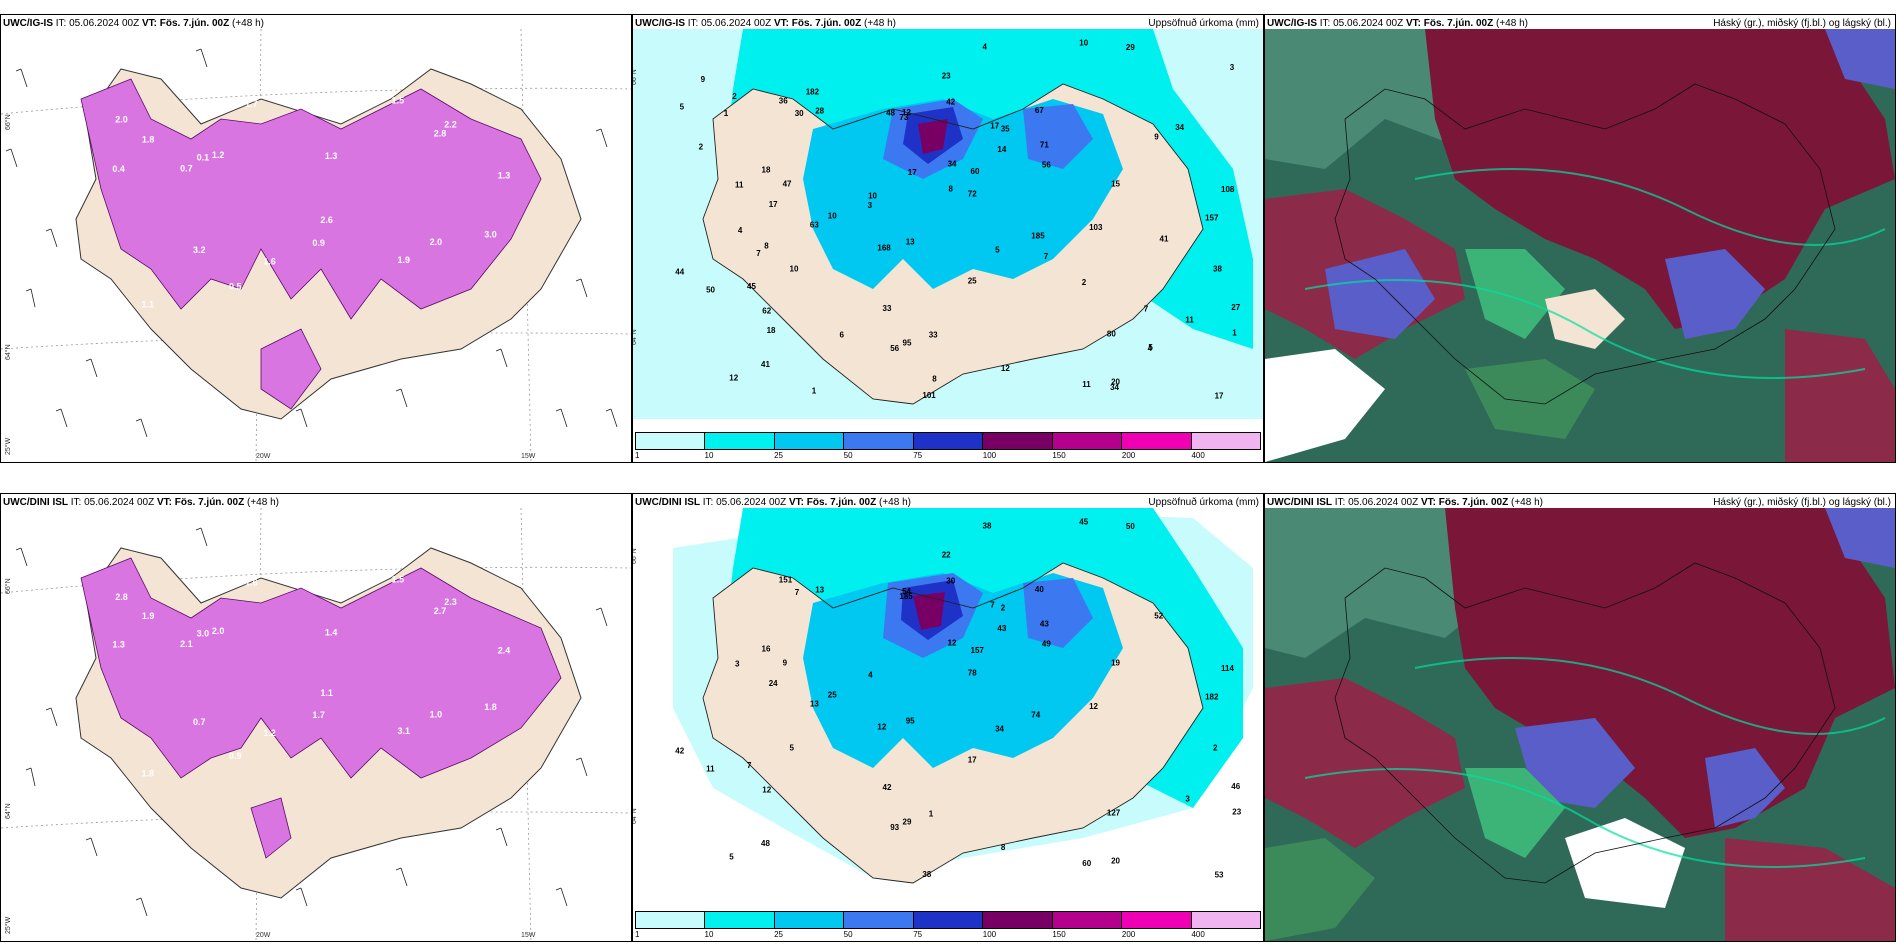  I want to click on value-label: 1, so click(1234, 332).